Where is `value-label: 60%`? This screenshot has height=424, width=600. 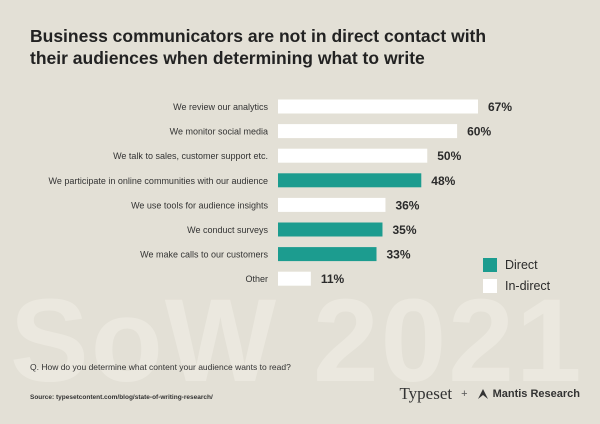 value-label: 60% is located at coordinates (479, 132).